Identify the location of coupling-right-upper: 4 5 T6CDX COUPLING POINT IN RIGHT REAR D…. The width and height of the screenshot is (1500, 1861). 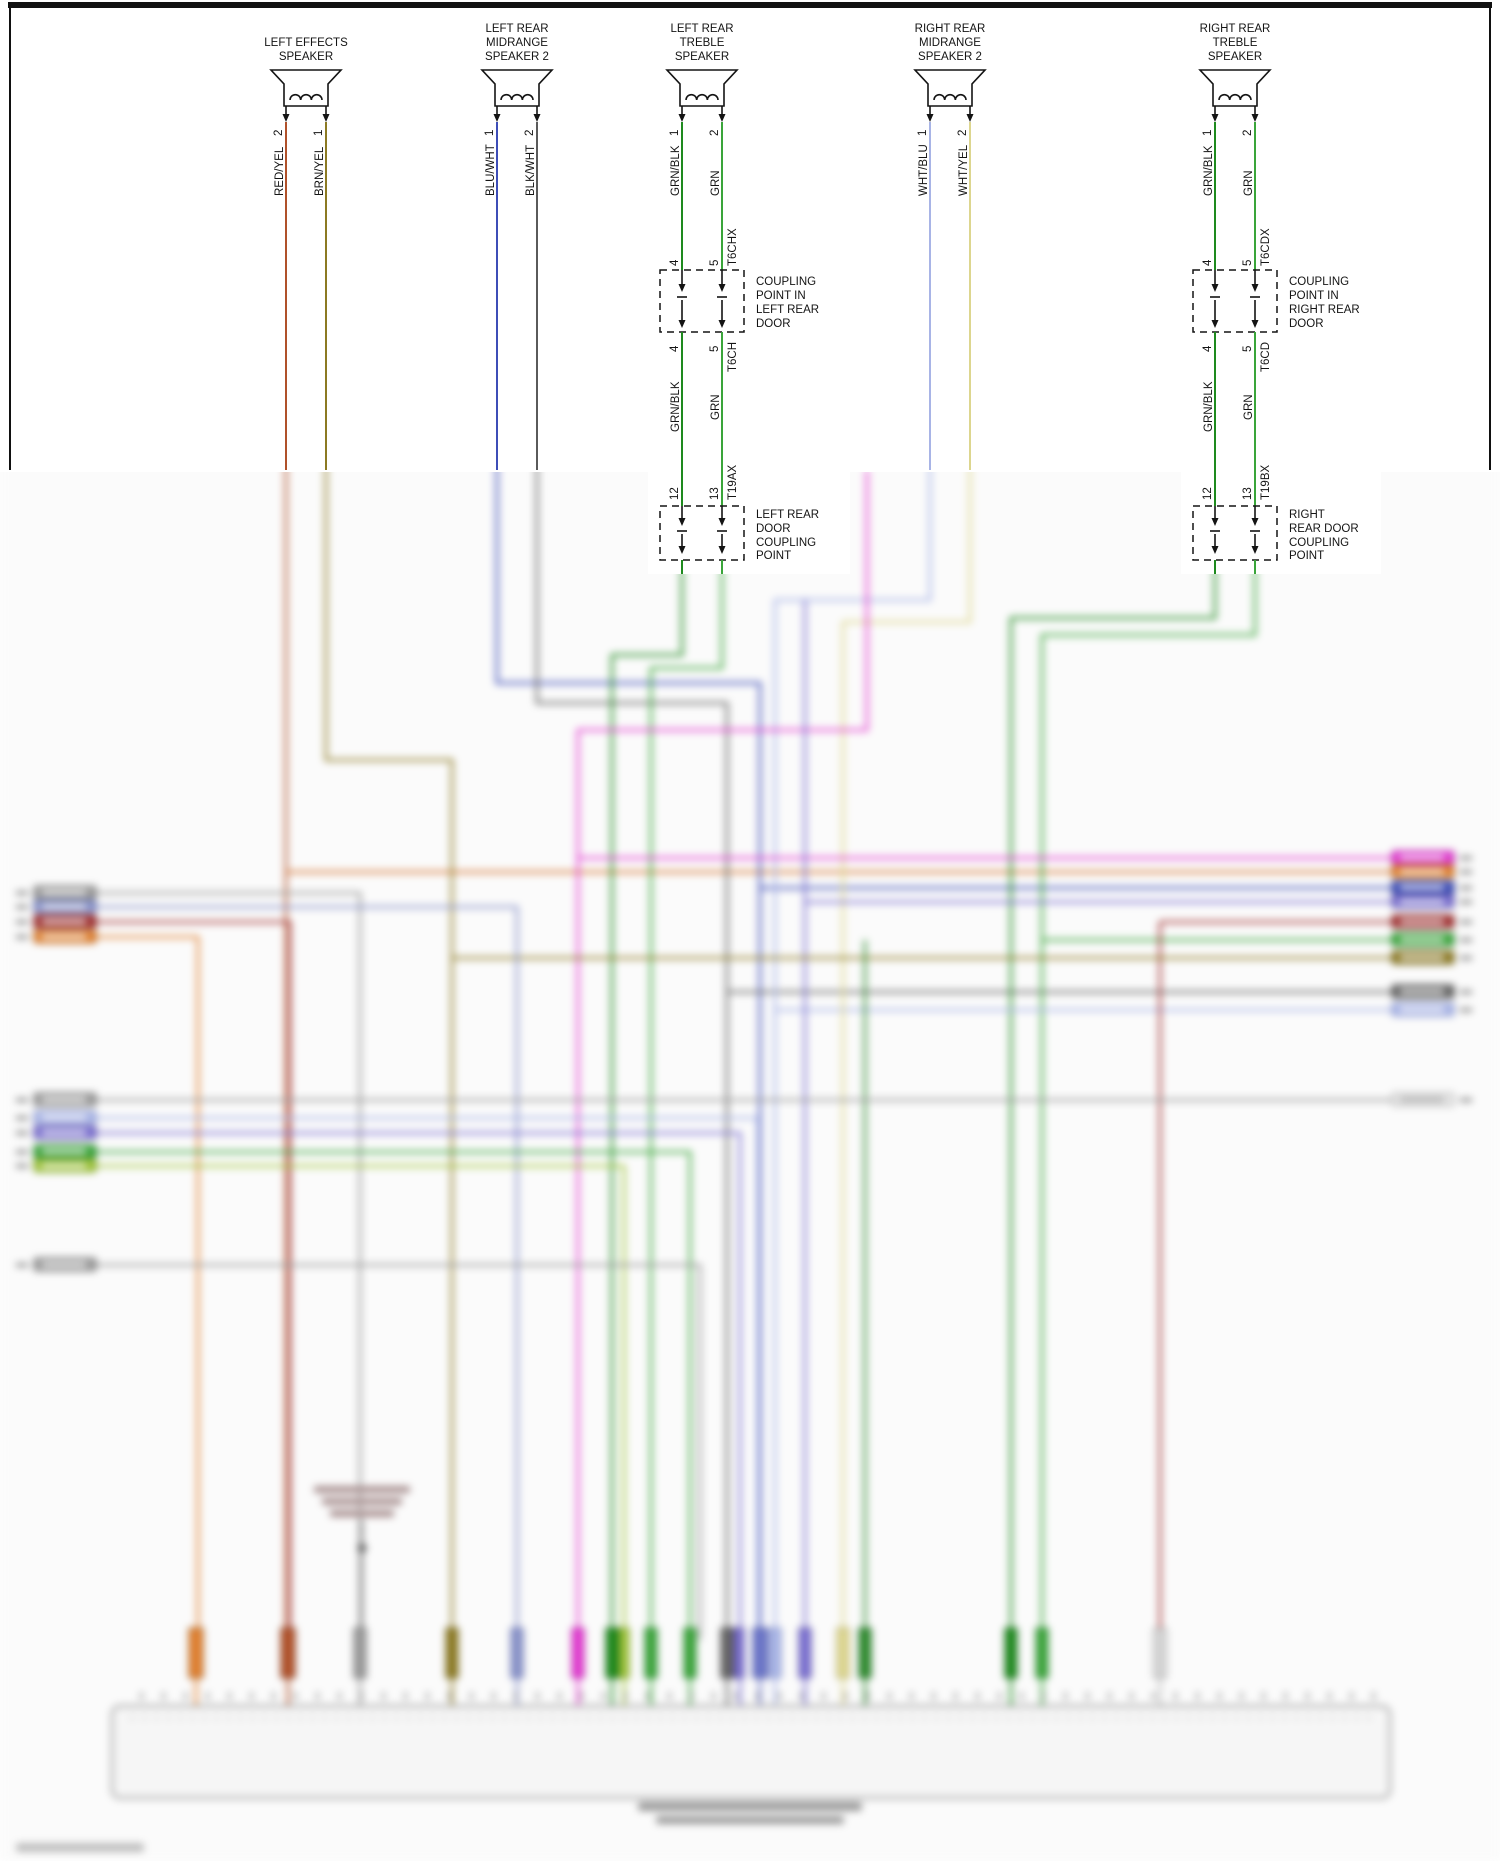
(1276, 367).